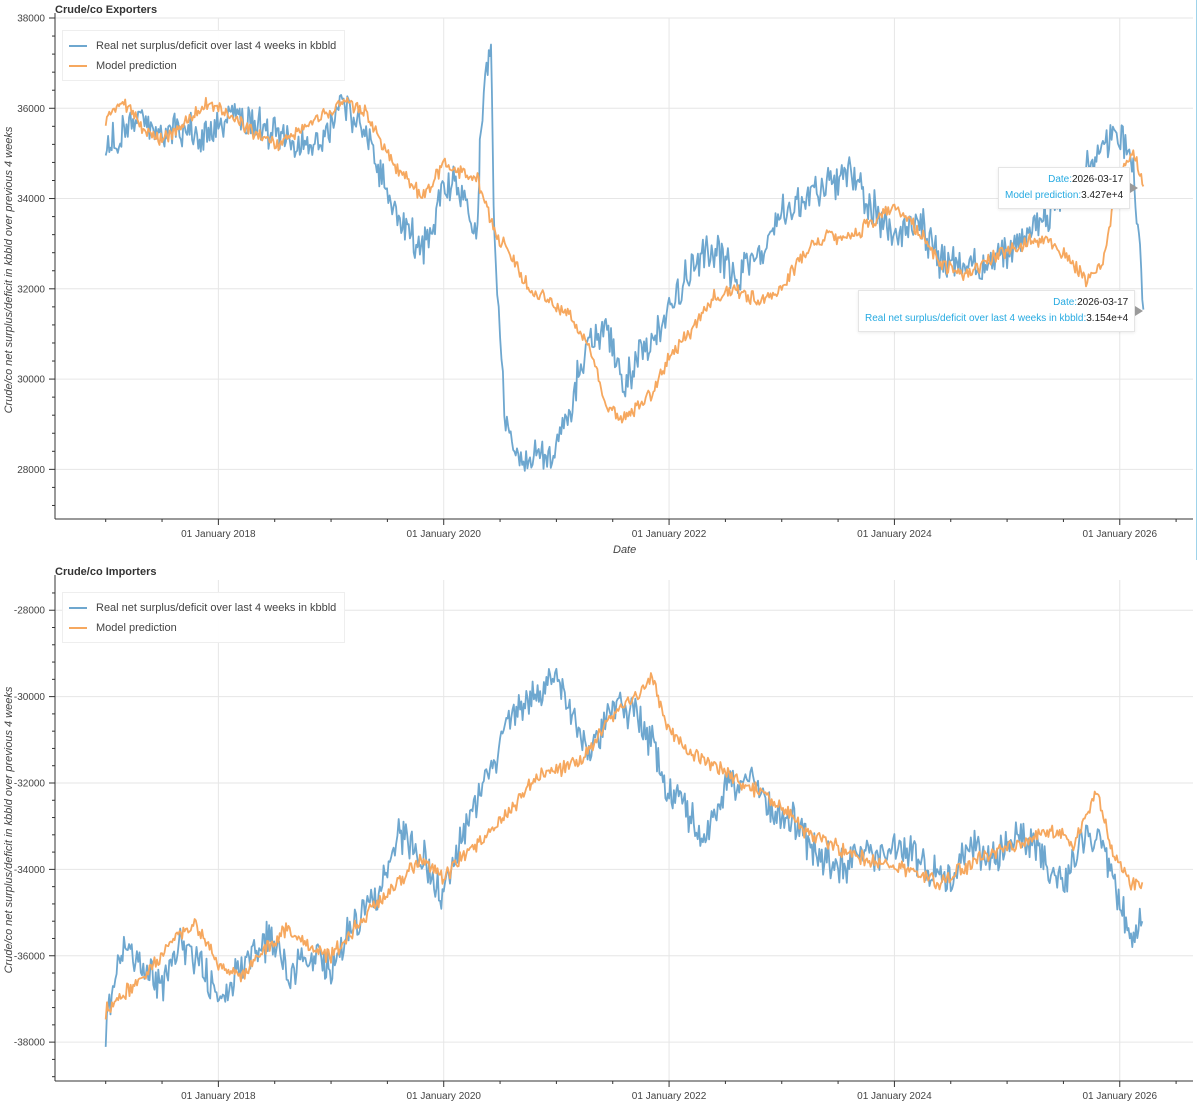 This screenshot has width=1199, height=1107. Describe the element at coordinates (30, 956) in the screenshot. I see `y-tick-label: -36000` at that location.